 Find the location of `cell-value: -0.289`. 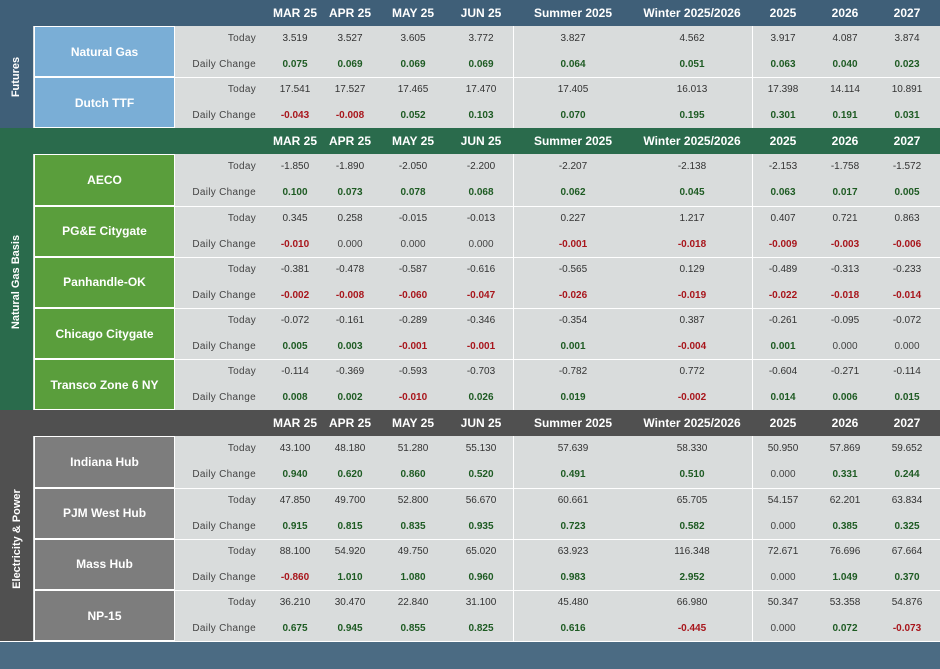

cell-value: -0.289 is located at coordinates (413, 320).